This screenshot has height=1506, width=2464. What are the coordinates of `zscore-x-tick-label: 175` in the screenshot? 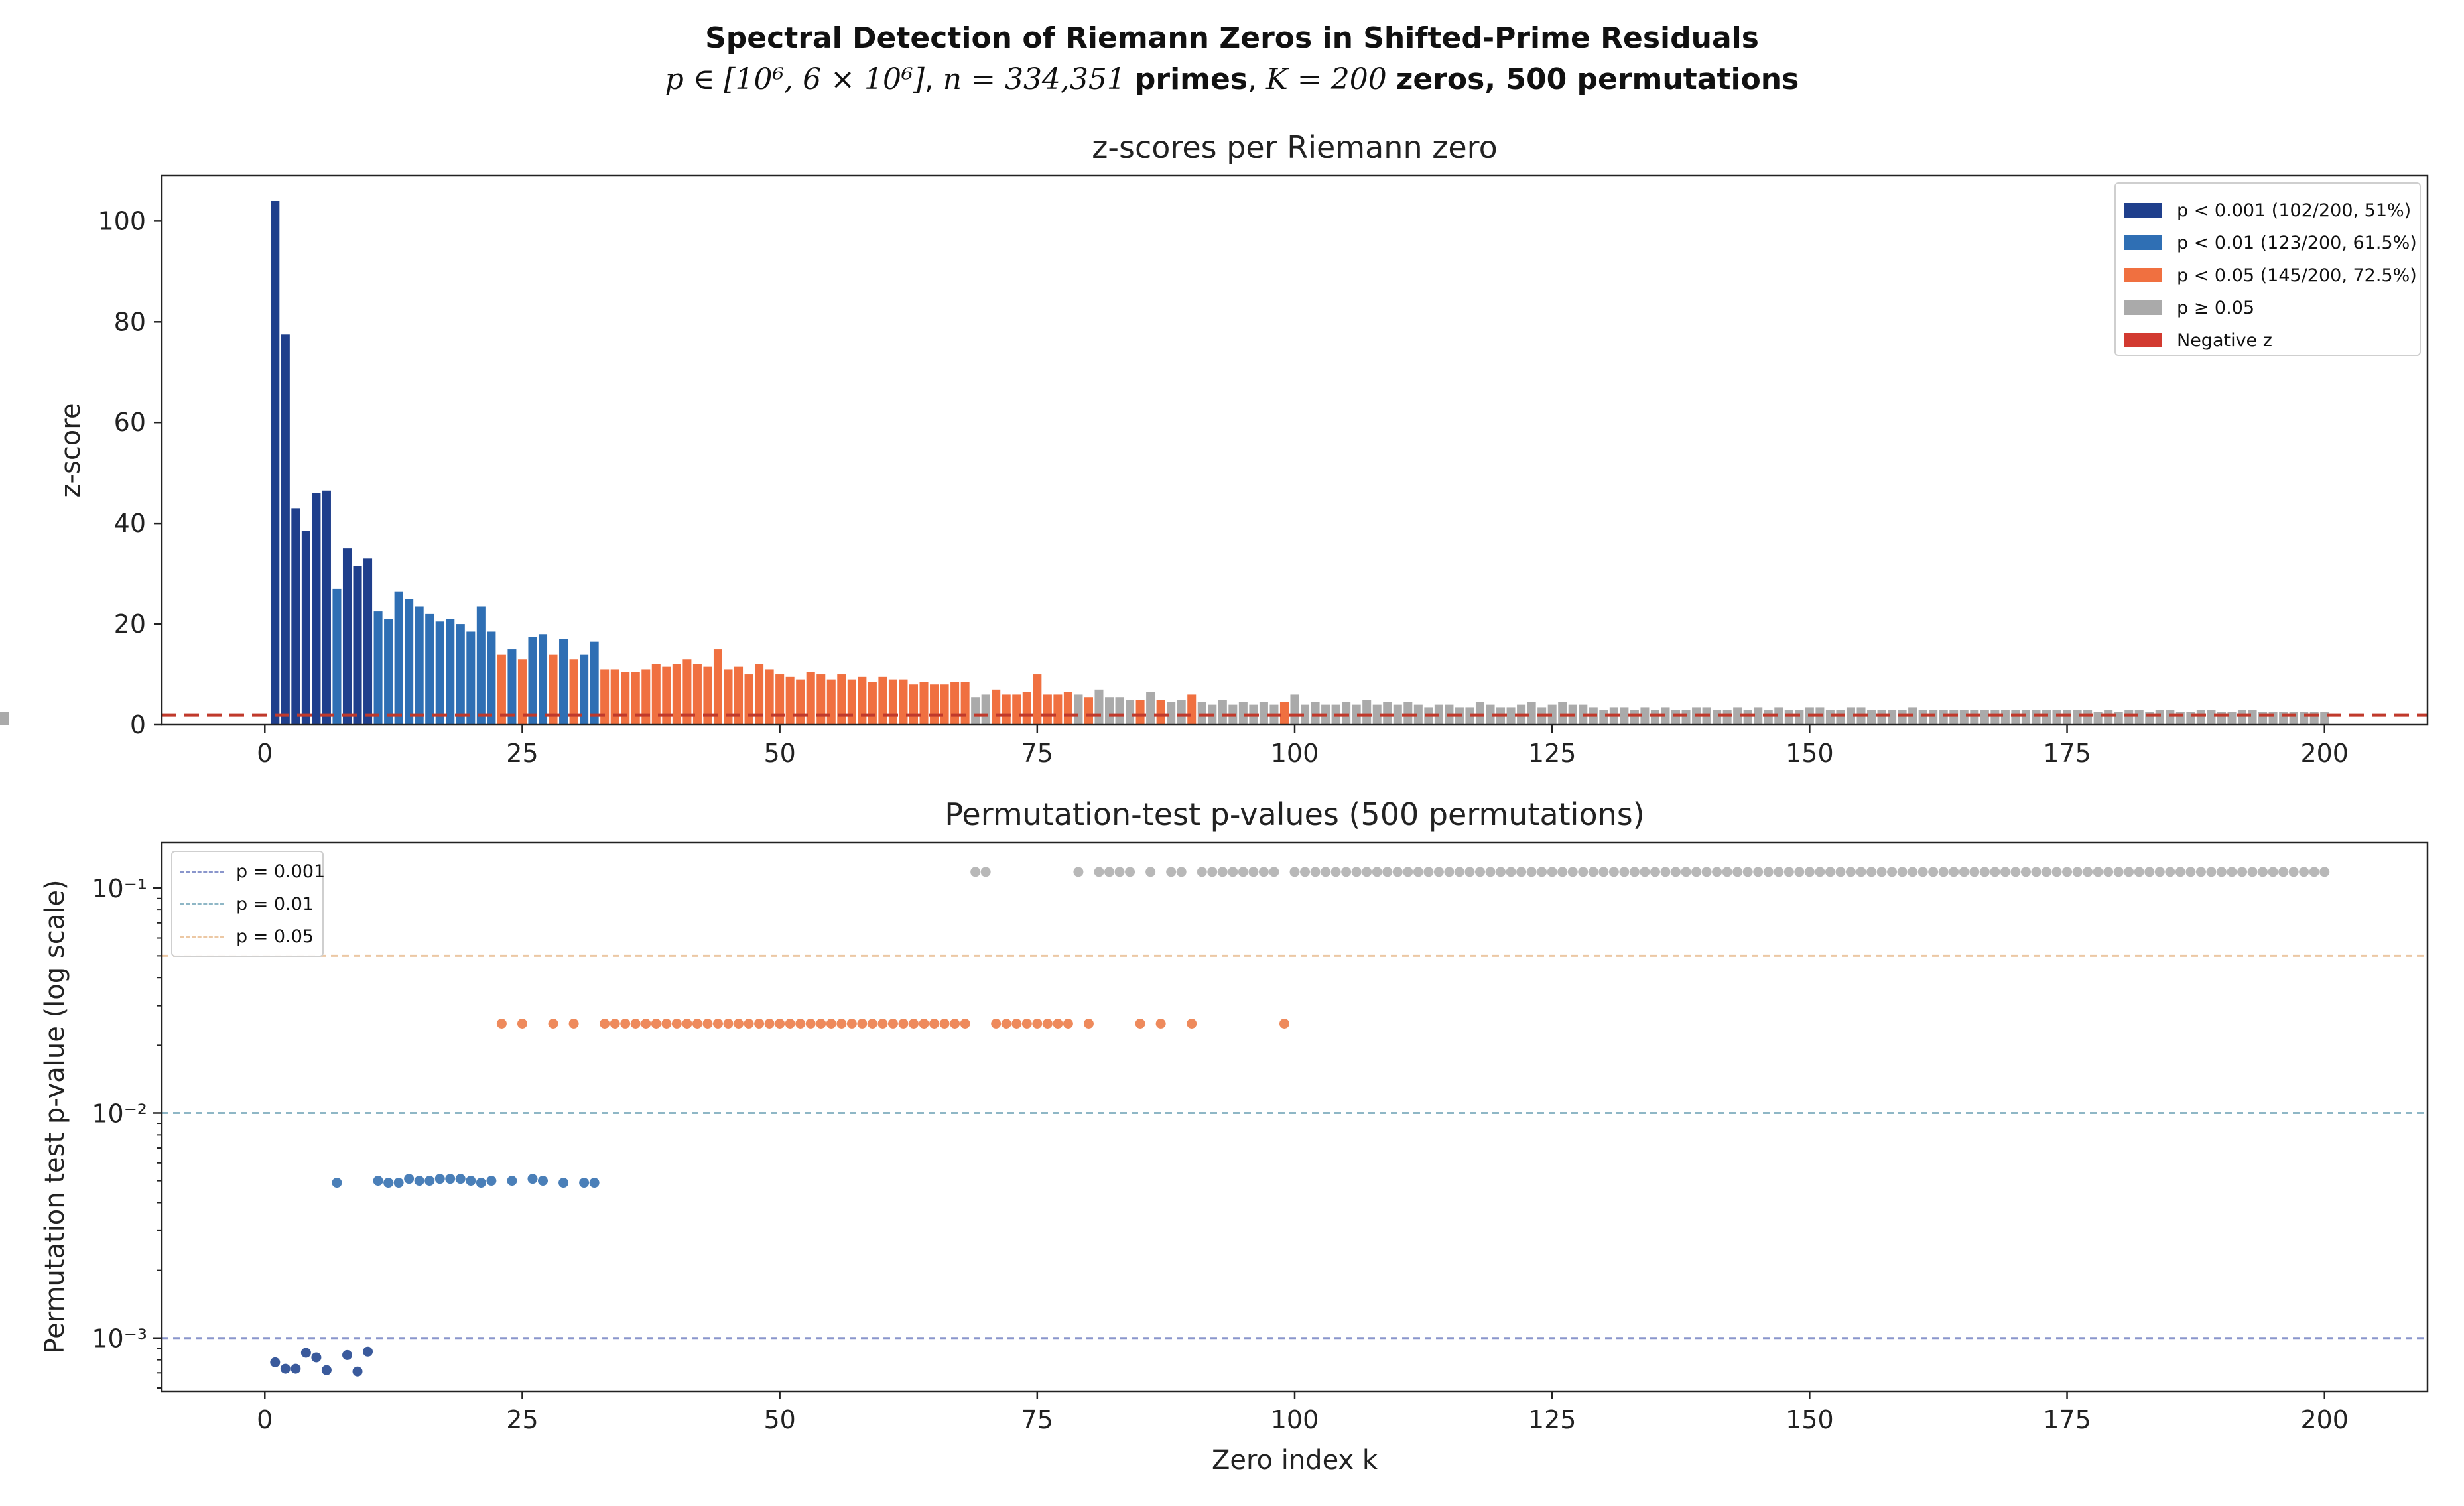 It's located at (2067, 753).